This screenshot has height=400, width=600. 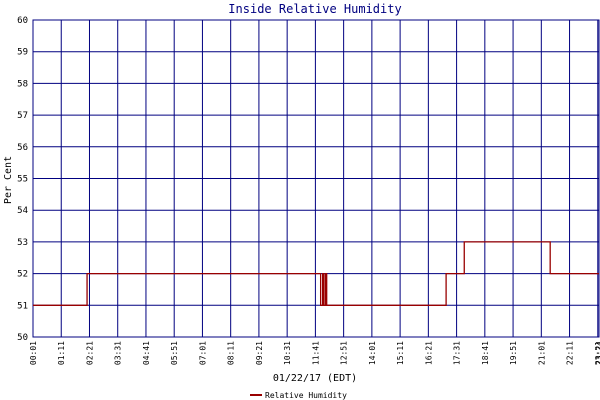 I want to click on x-tick-label: 23:21, so click(x=597, y=353).